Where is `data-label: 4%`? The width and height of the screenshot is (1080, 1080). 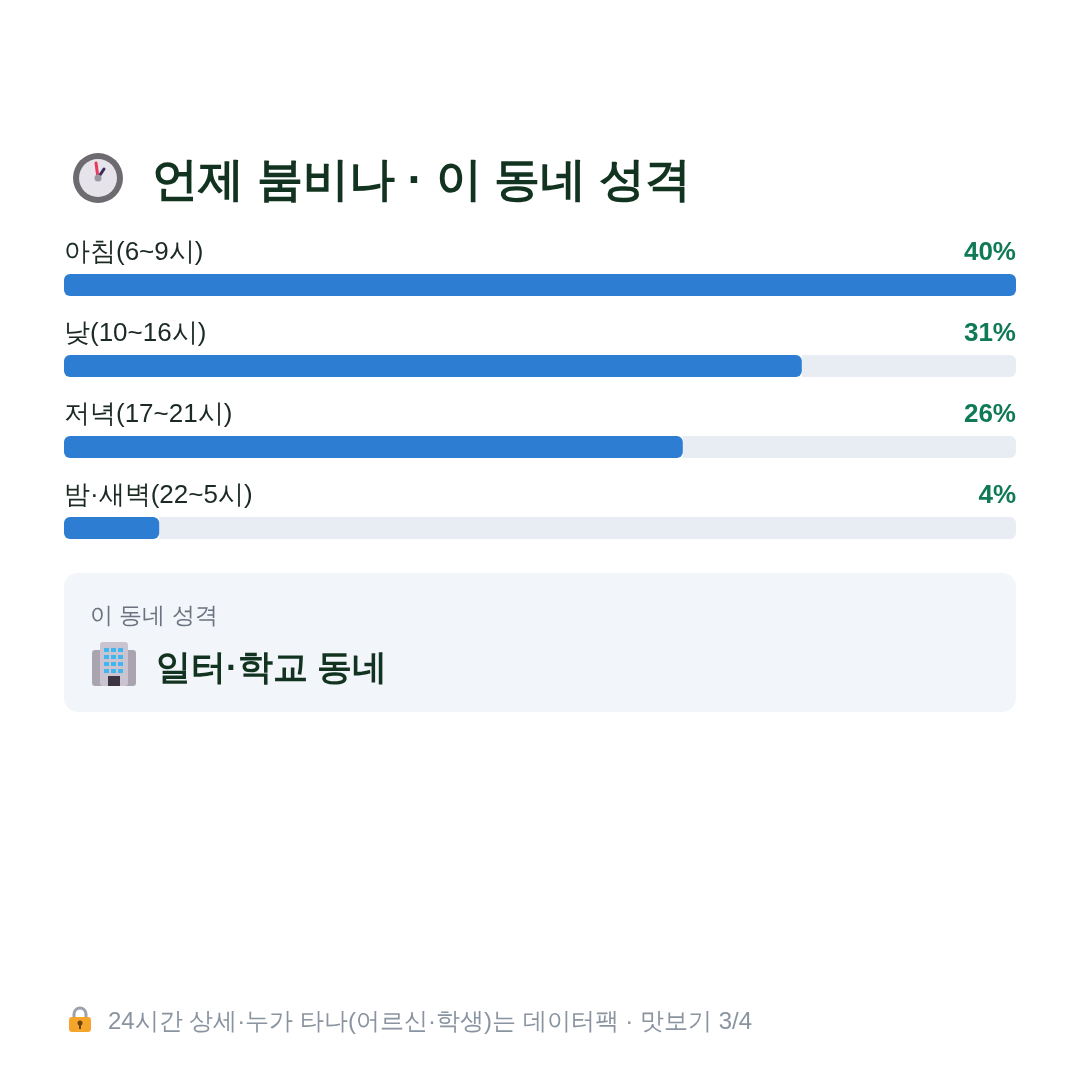 data-label: 4% is located at coordinates (997, 494).